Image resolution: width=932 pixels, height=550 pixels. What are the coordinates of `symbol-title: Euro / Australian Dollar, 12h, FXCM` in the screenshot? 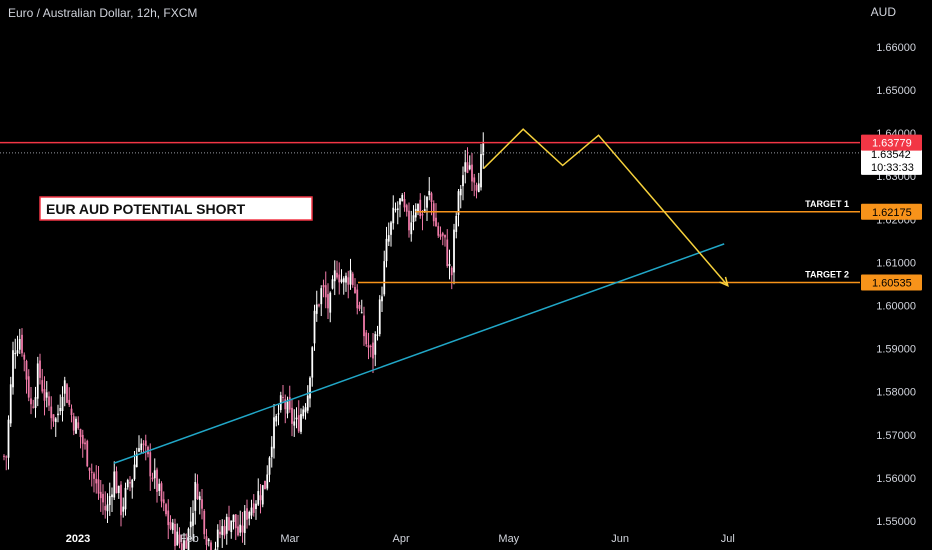 It's located at (103, 13).